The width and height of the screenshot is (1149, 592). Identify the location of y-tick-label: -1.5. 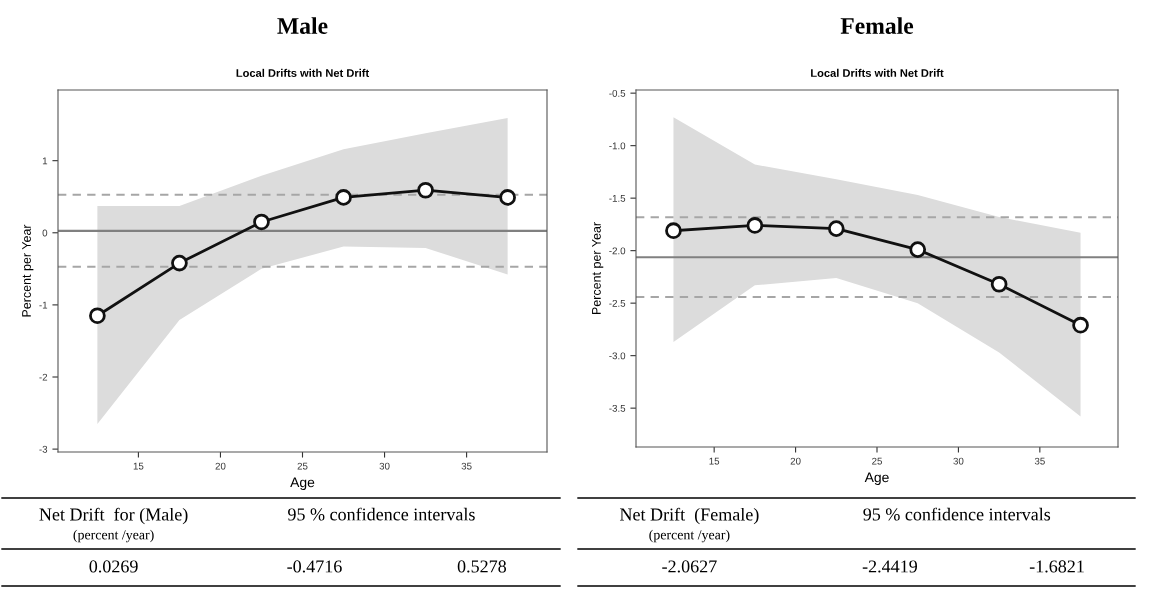
(617, 198).